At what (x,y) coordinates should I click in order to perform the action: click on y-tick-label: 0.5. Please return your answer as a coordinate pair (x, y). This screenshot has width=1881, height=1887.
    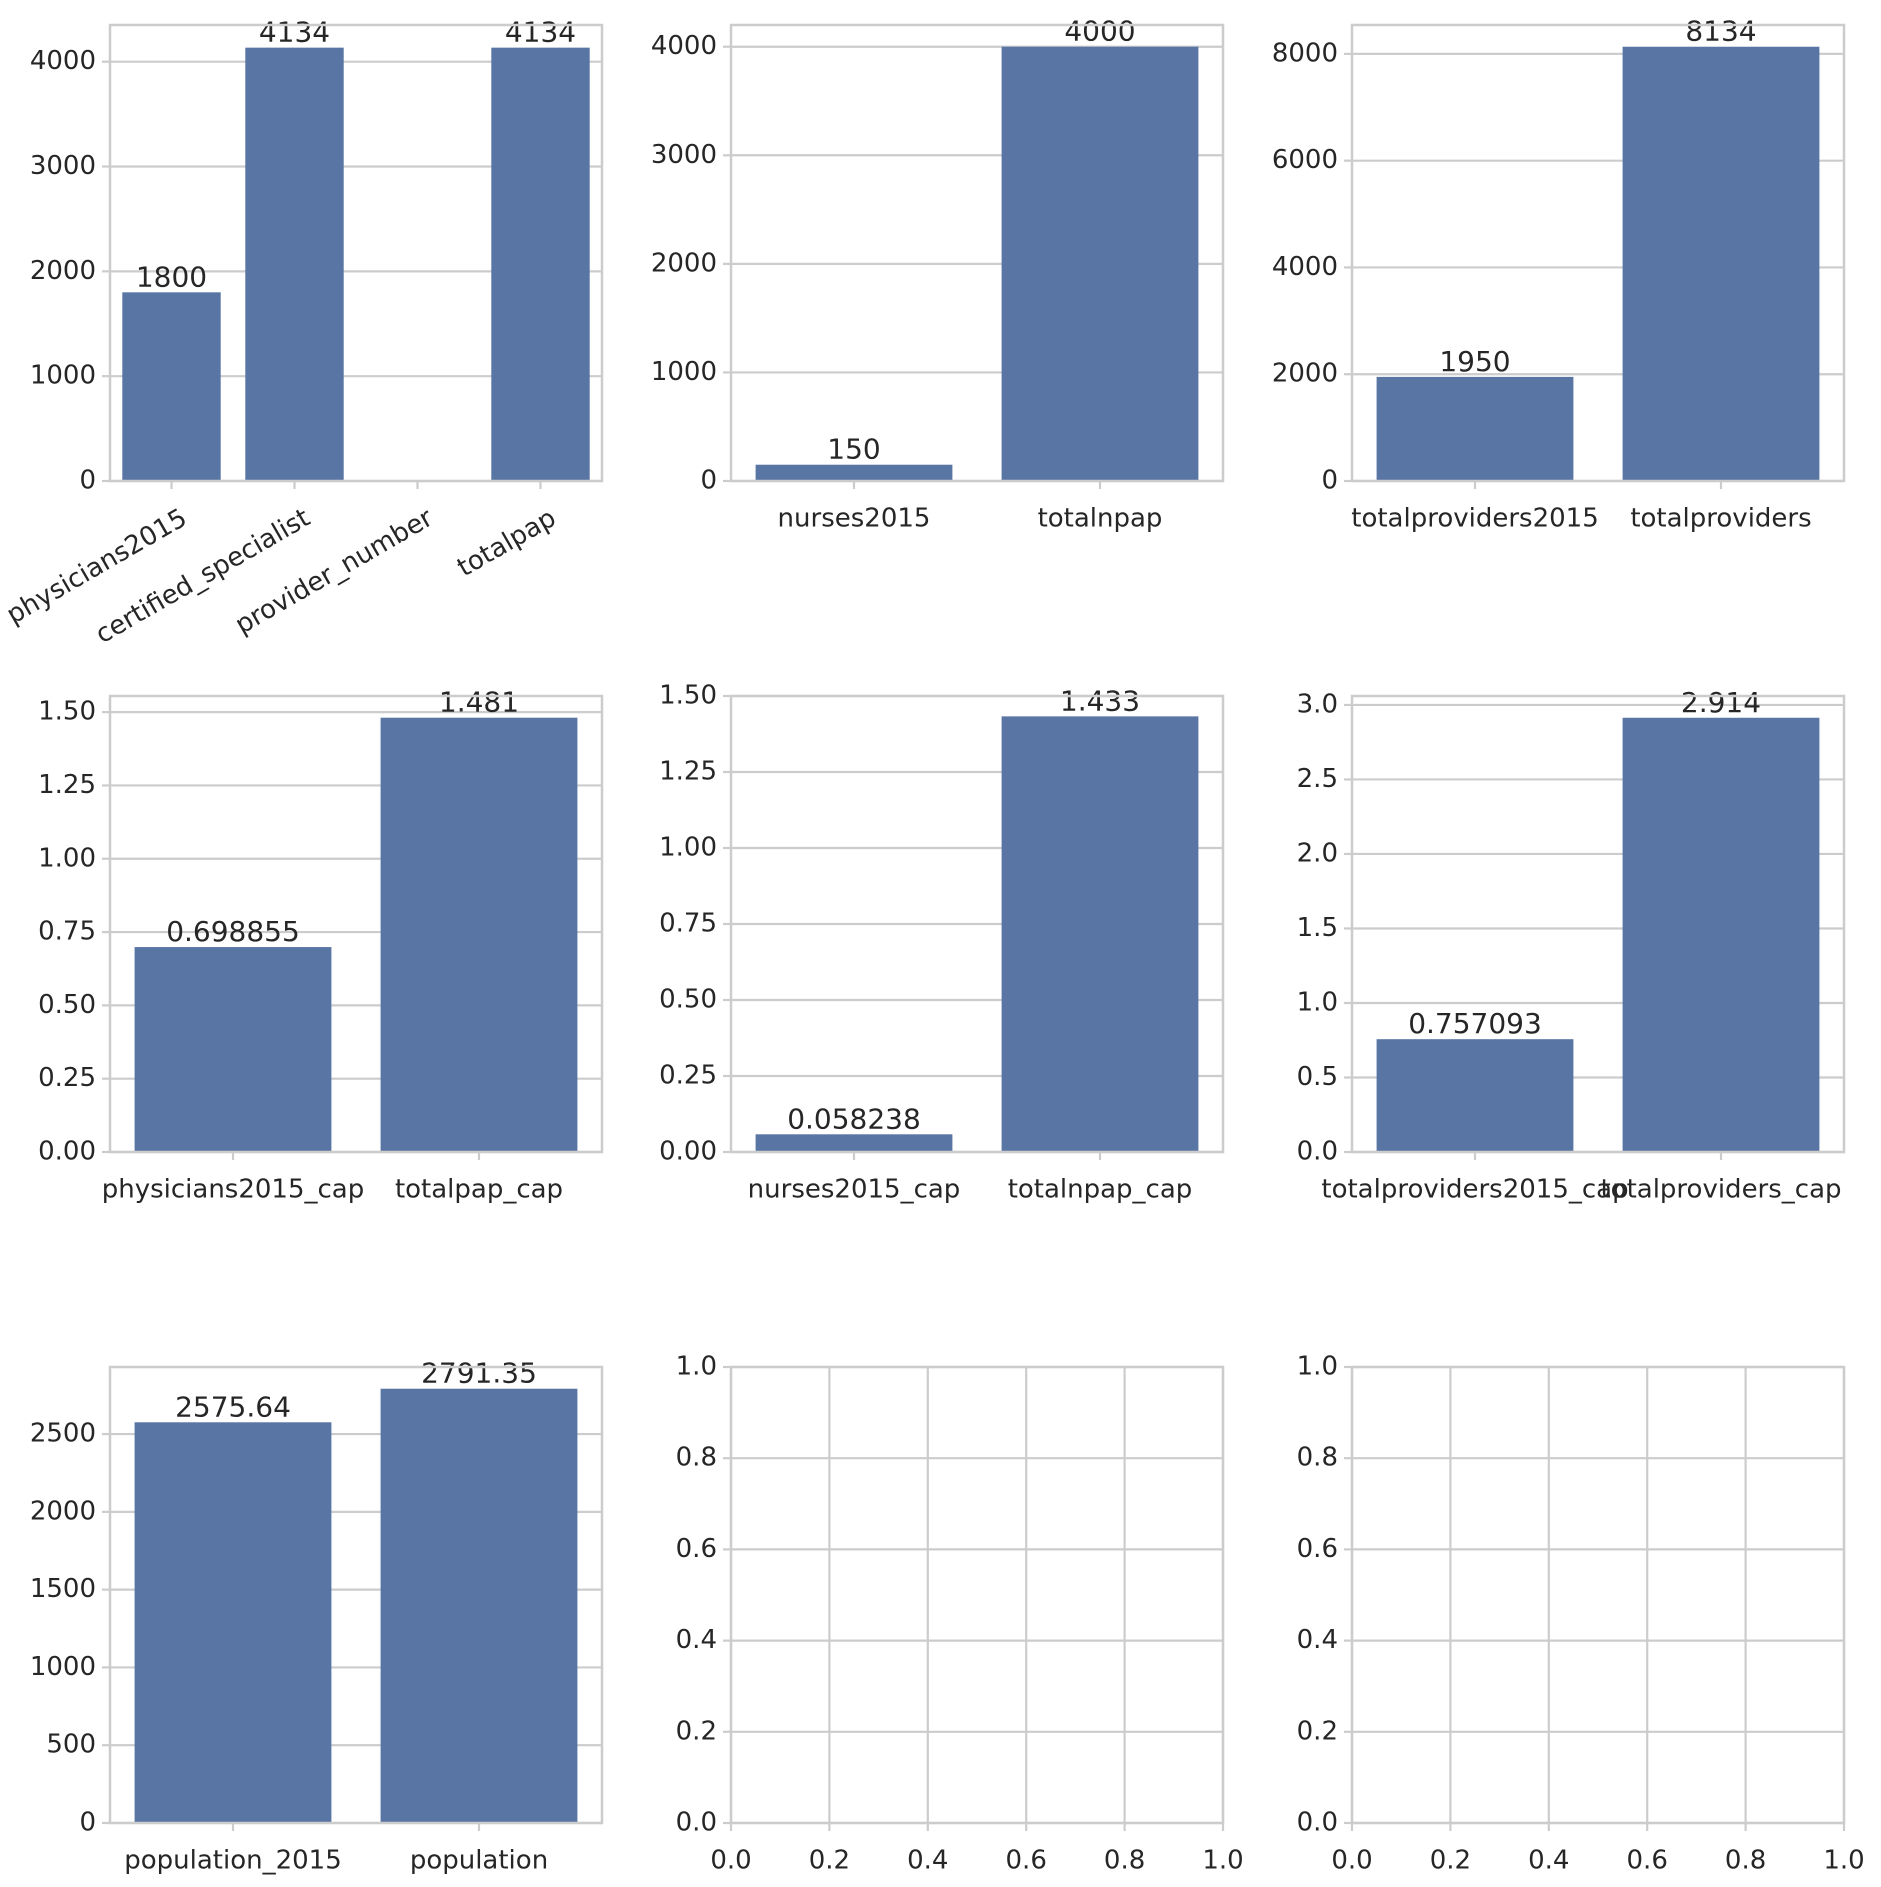
    Looking at the image, I should click on (1317, 1077).